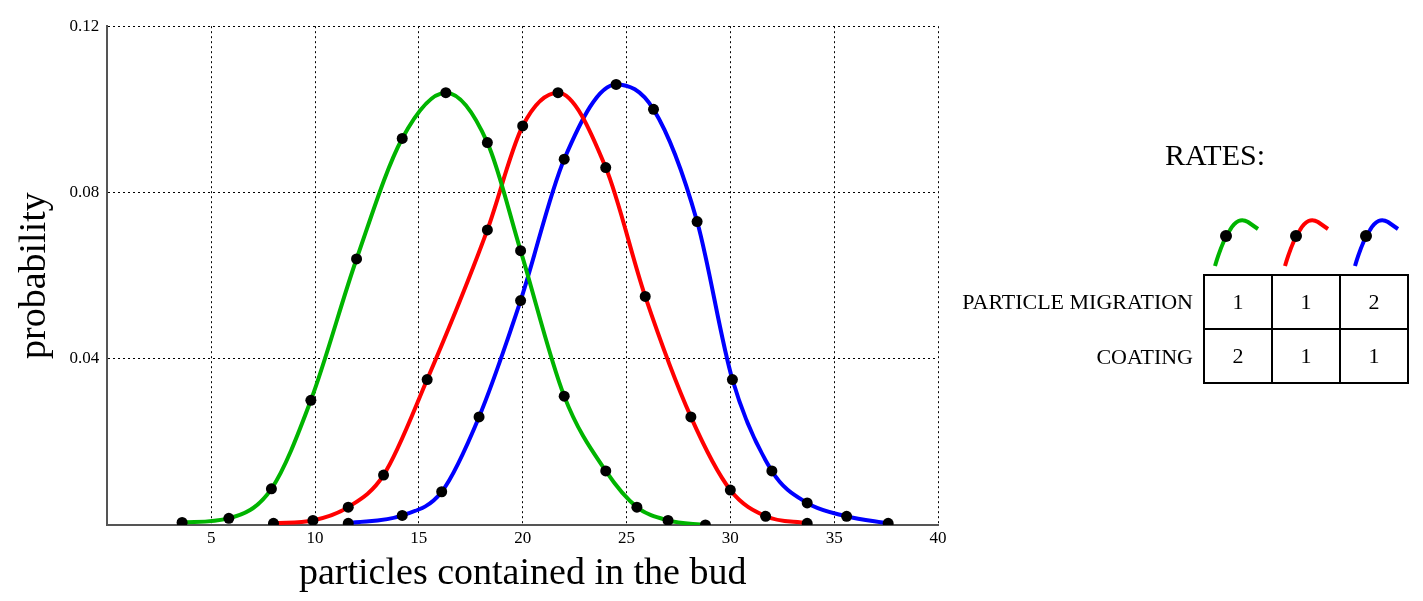 This screenshot has height=601, width=1423. Describe the element at coordinates (730, 537) in the screenshot. I see `x-tick-label: 30` at that location.